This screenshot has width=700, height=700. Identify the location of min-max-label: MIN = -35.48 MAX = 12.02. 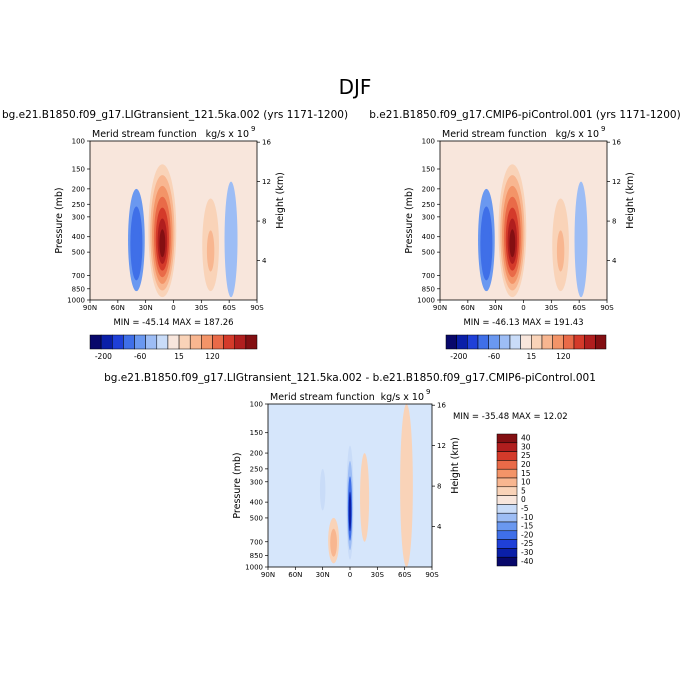
(510, 417).